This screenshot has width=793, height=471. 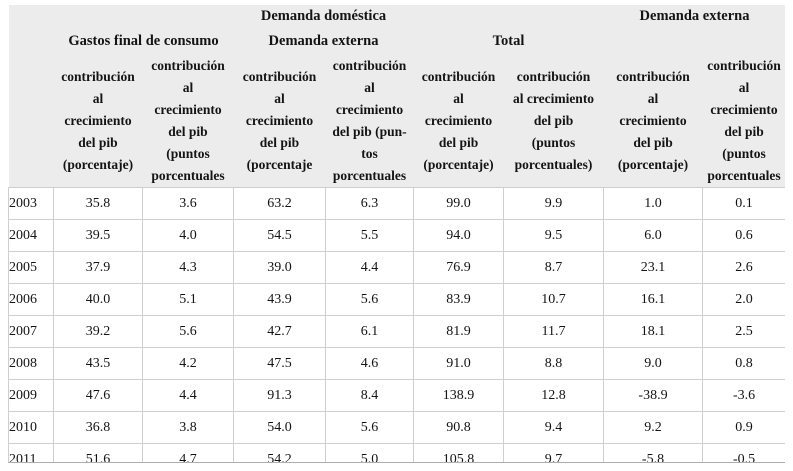 What do you see at coordinates (369, 203) in the screenshot?
I see `value-cell: 6.3` at bounding box center [369, 203].